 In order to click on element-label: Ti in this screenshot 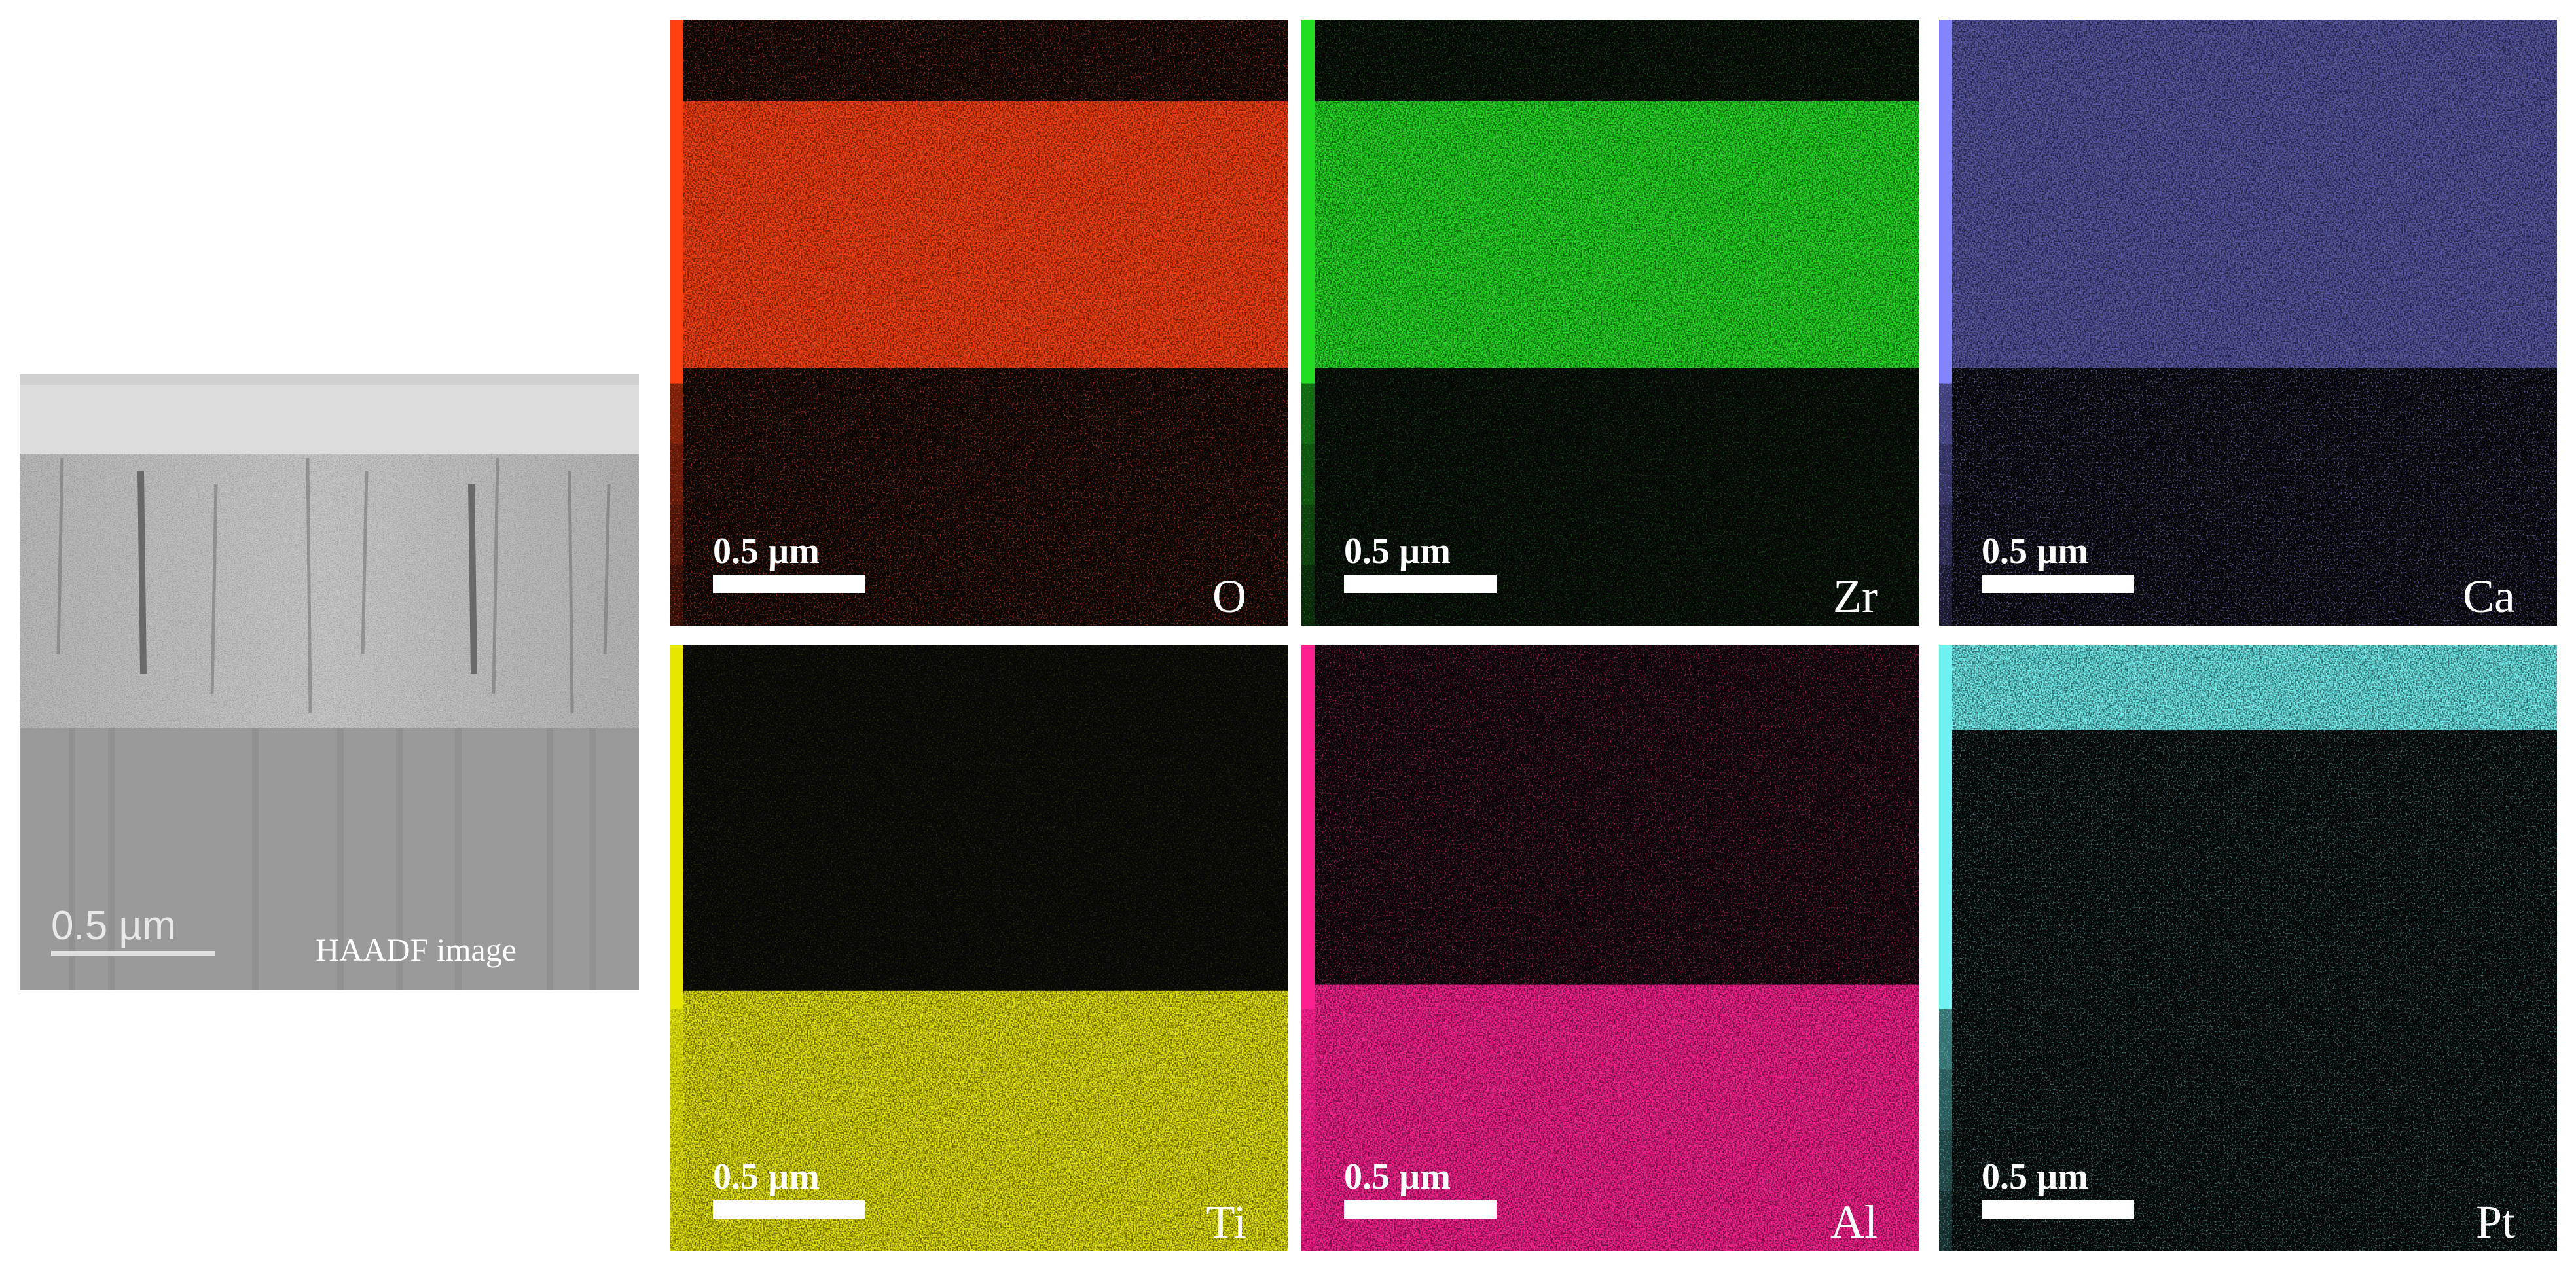, I will do `click(1226, 1222)`.